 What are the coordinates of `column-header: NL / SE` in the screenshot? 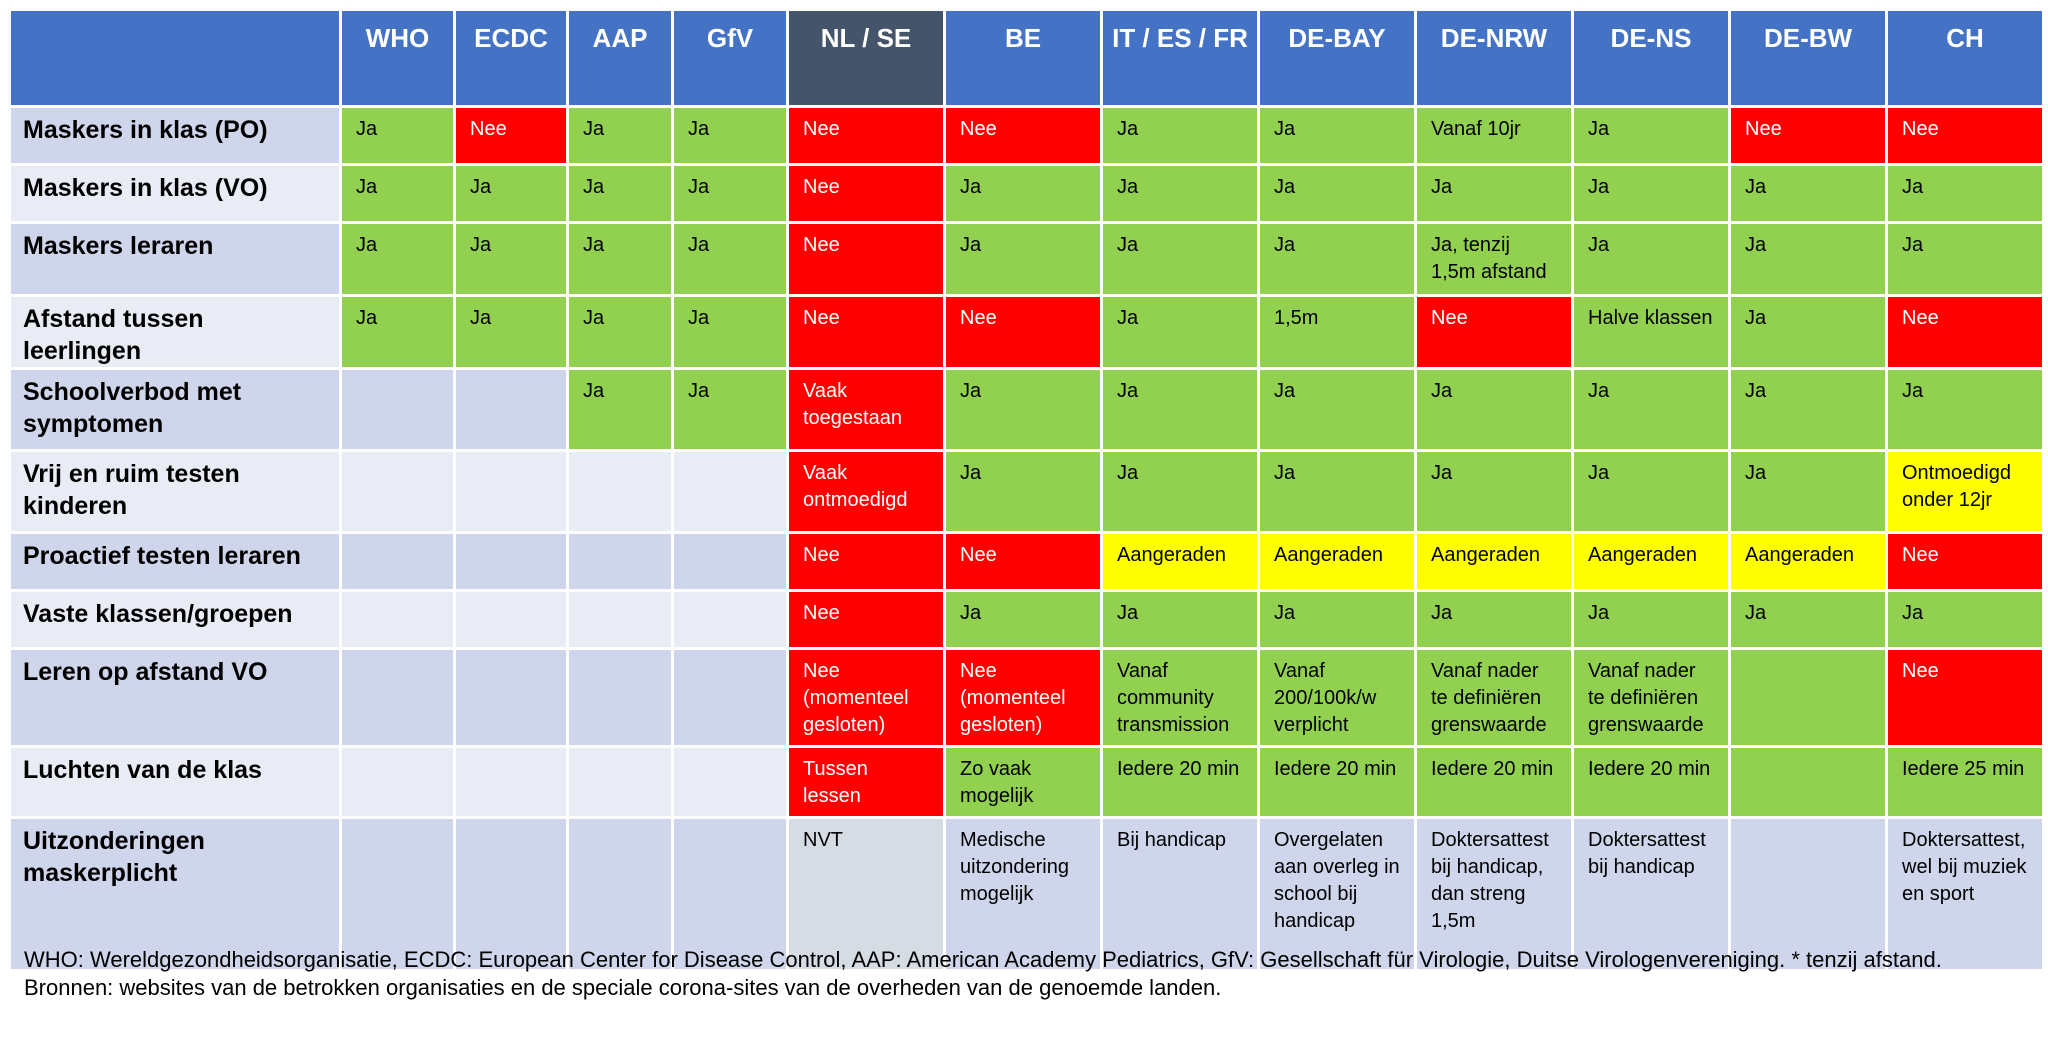 It's located at (866, 58).